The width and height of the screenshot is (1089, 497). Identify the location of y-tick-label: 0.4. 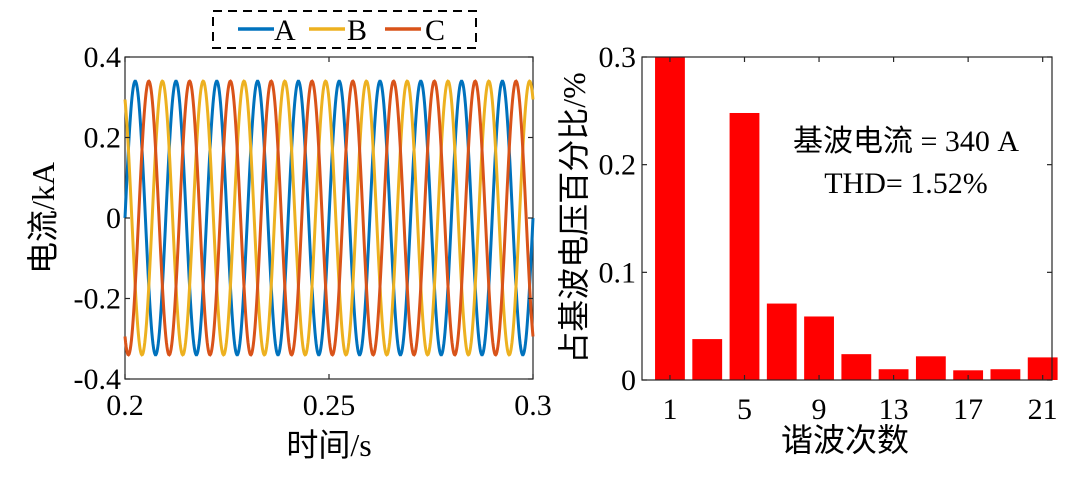
(103, 57).